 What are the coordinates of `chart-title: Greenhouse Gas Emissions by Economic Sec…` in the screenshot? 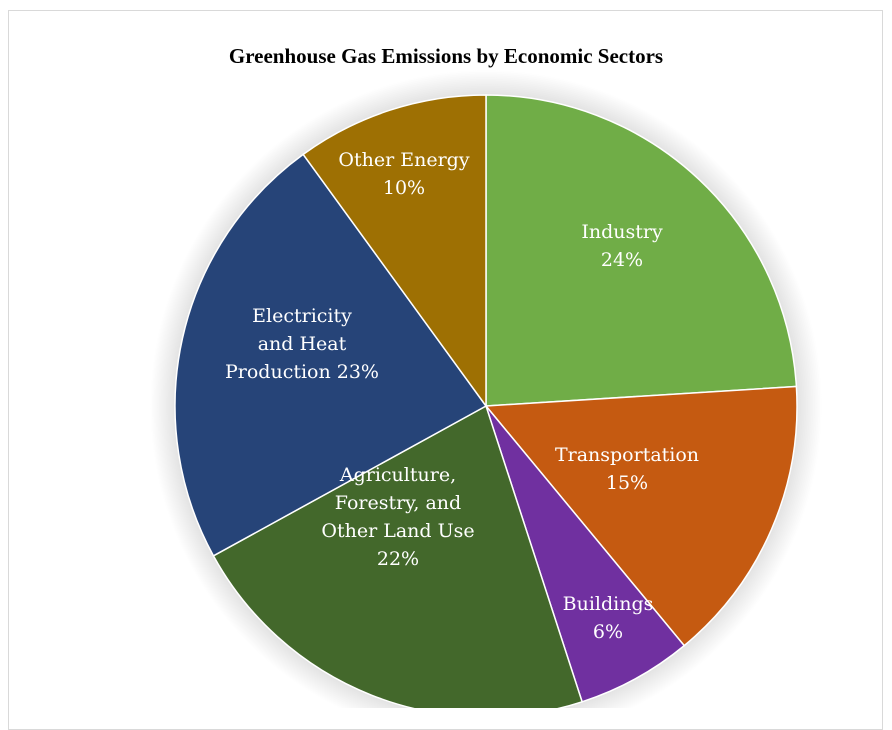 It's located at (446, 56).